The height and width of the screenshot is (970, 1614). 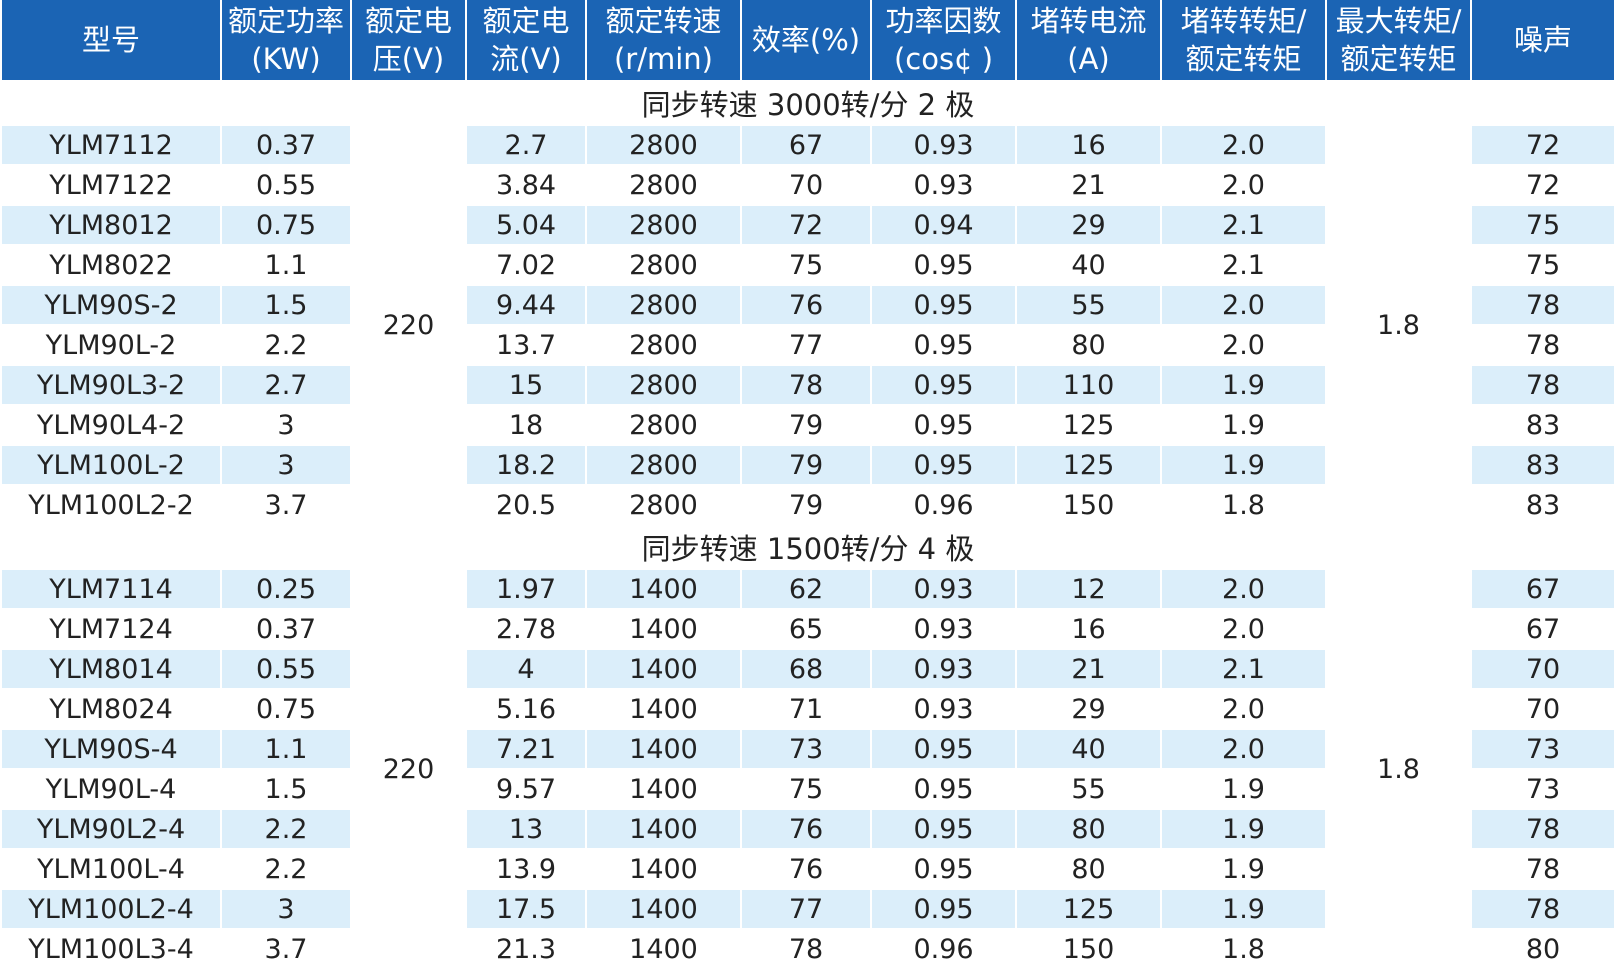 What do you see at coordinates (526, 465) in the screenshot?
I see `current-cell: 18.2` at bounding box center [526, 465].